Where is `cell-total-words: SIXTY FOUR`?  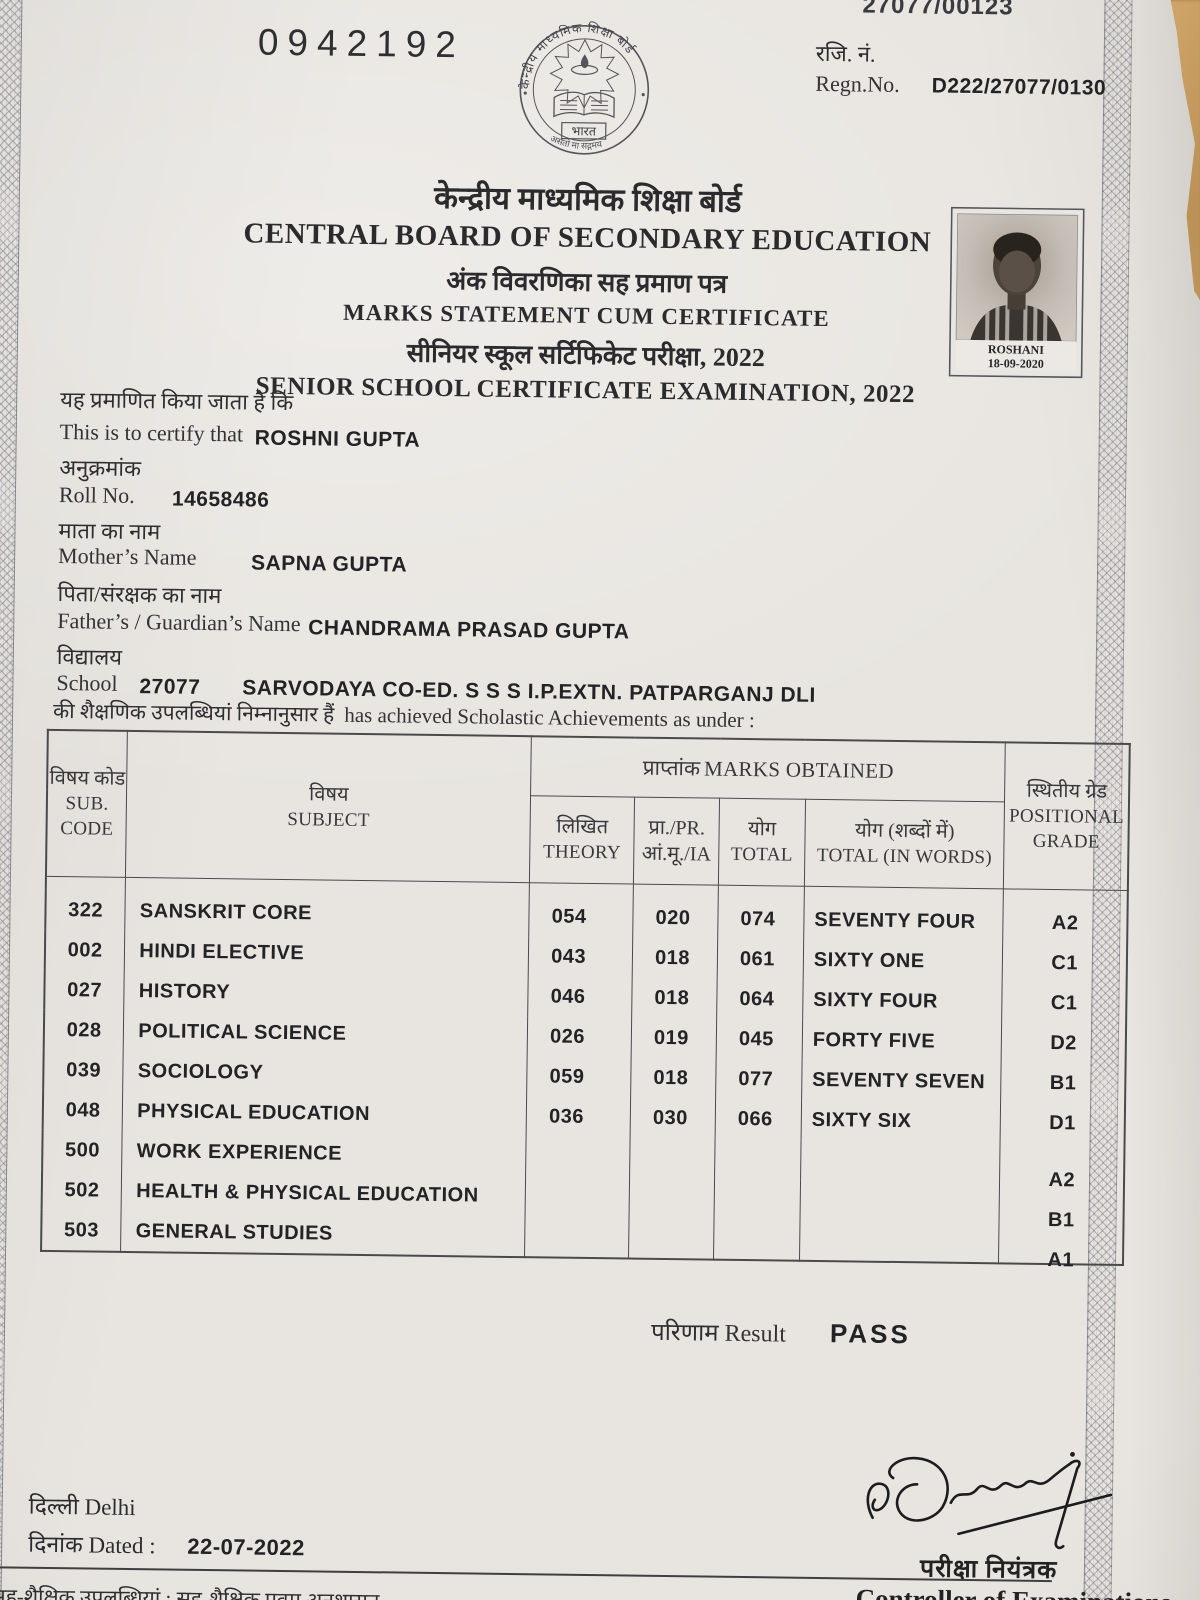
cell-total-words: SIXTY FOUR is located at coordinates (902, 1001).